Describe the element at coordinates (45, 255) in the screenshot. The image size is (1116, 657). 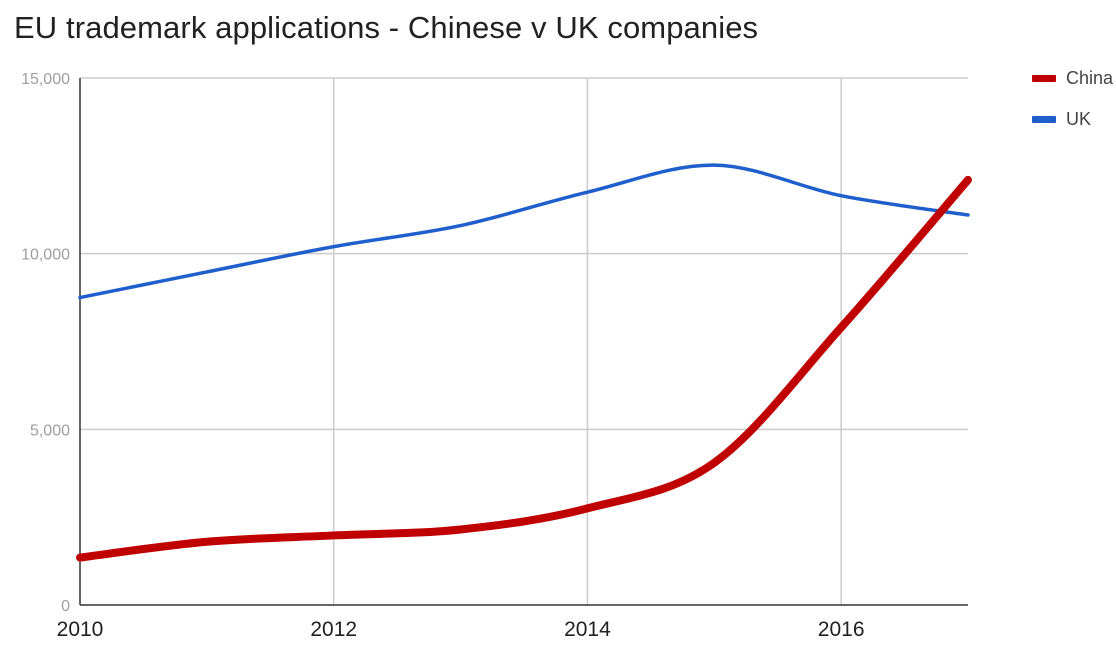
I see `y-tick-label: 10,000` at that location.